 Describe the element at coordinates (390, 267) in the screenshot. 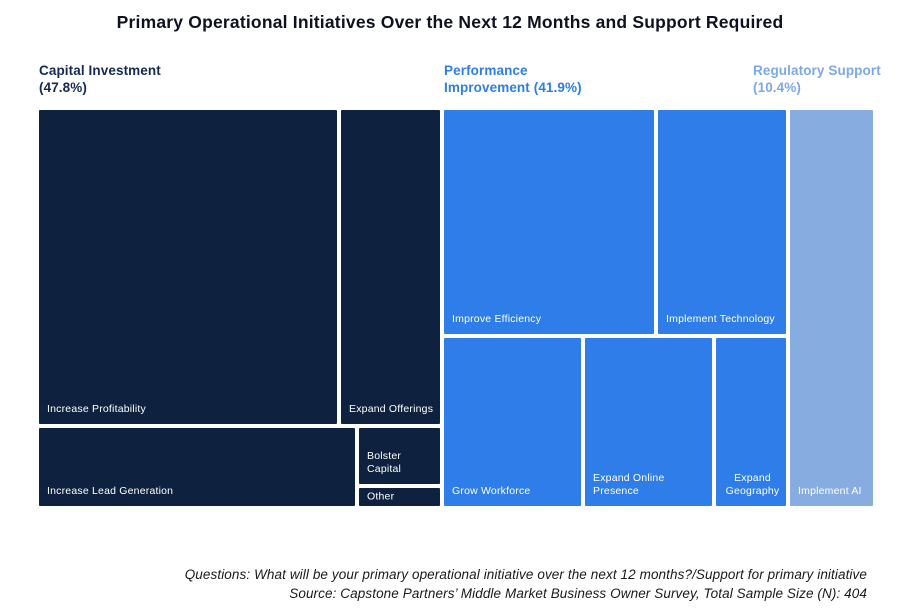

I see `treemap-block-expand-offerings: Expand Offerings` at that location.